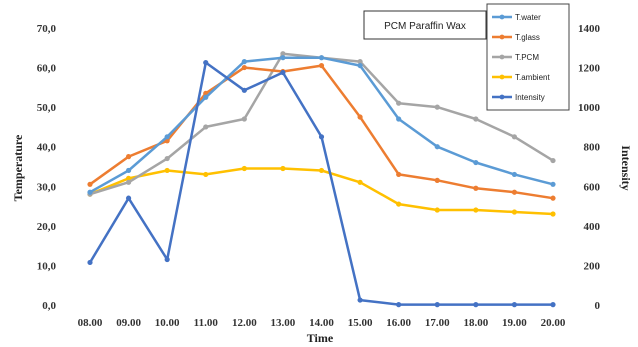  Describe the element at coordinates (589, 108) in the screenshot. I see `y2-tick-label: 1000` at that location.